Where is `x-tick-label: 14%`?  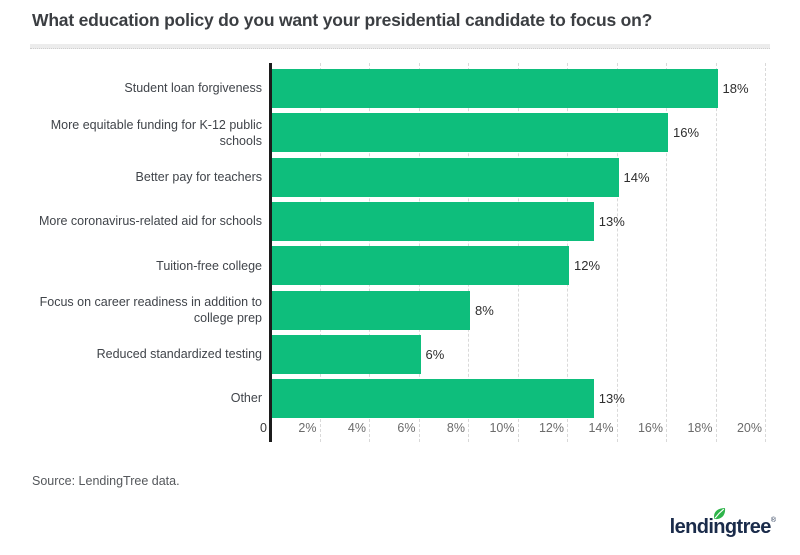
x-tick-label: 14% is located at coordinates (601, 428).